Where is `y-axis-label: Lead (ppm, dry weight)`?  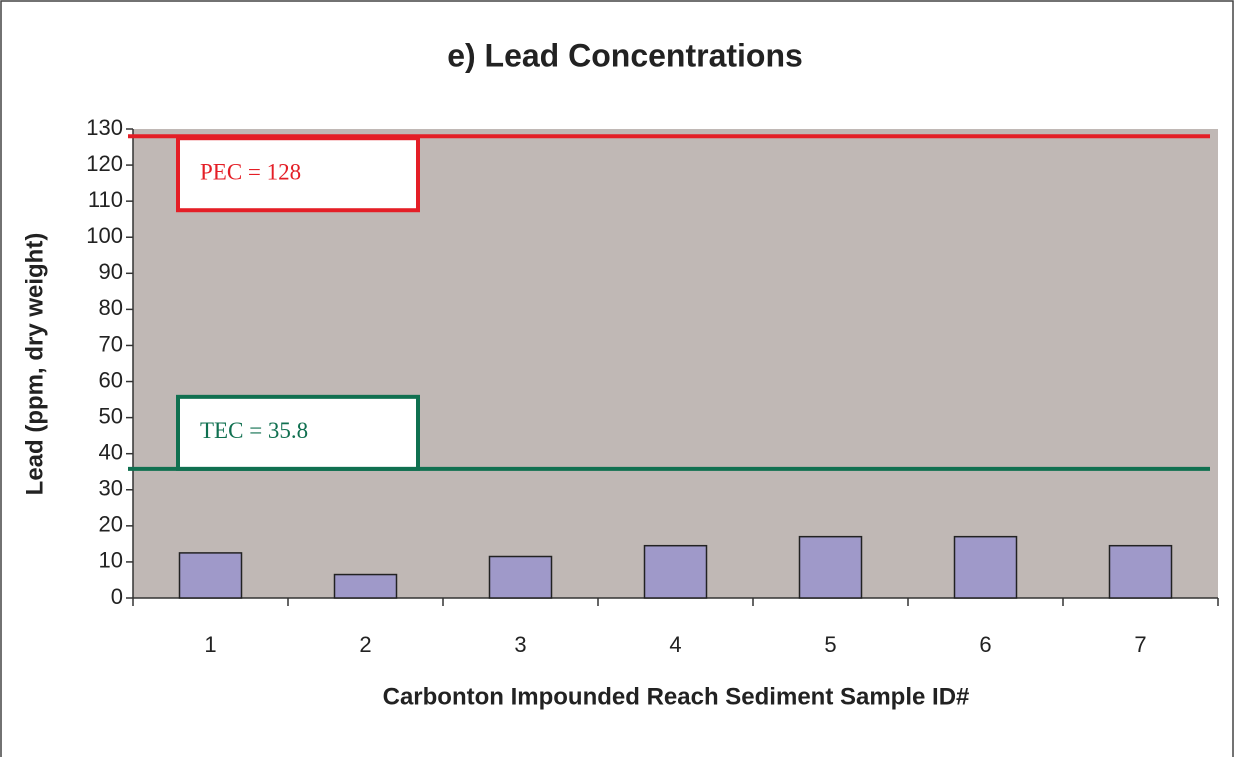
y-axis-label: Lead (ppm, dry weight) is located at coordinates (34, 364).